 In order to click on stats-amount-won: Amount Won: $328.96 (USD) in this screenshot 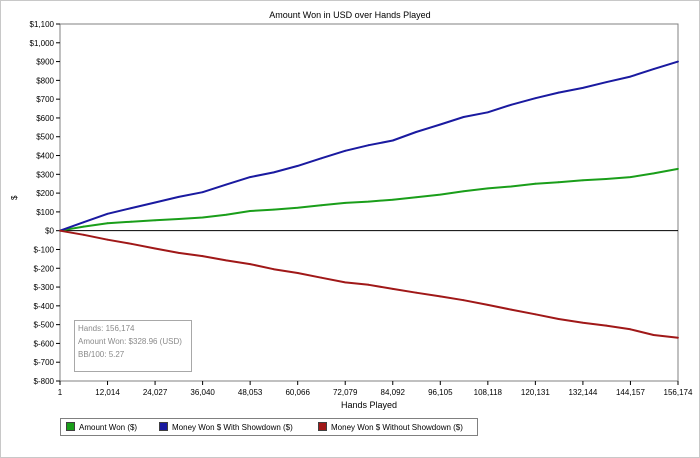, I will do `click(130, 341)`.